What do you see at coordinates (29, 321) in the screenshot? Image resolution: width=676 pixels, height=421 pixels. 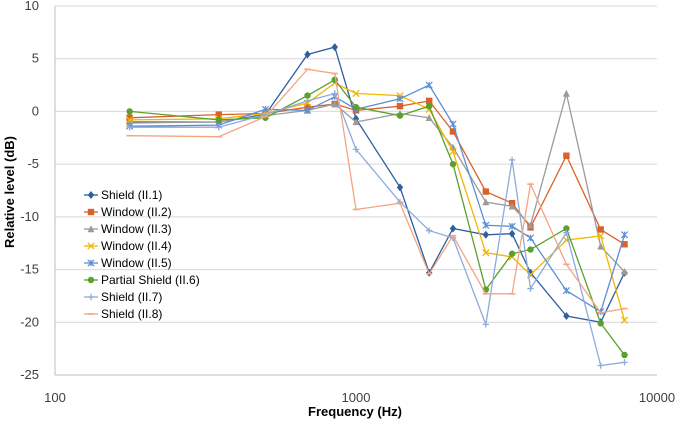 I see `y-tick-label: -20` at bounding box center [29, 321].